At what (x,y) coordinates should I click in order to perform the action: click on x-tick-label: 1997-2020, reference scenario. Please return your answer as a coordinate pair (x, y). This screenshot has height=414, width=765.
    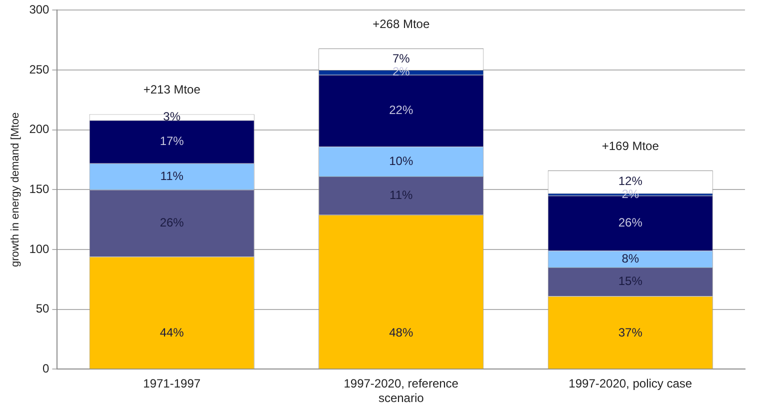
    Looking at the image, I should click on (401, 391).